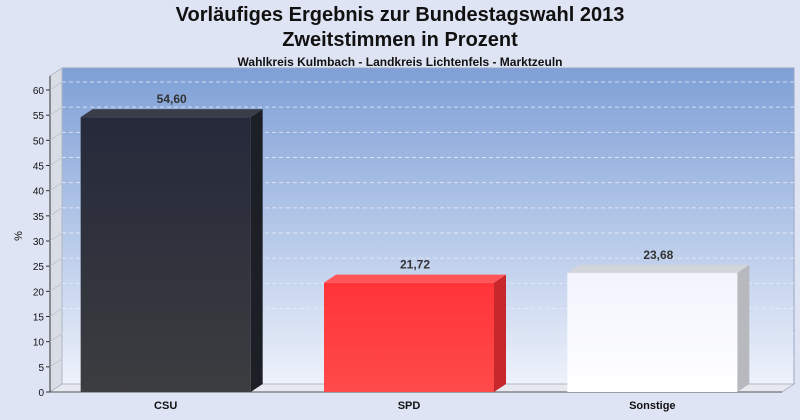  Describe the element at coordinates (165, 406) in the screenshot. I see `x-tick-label: CSU` at that location.